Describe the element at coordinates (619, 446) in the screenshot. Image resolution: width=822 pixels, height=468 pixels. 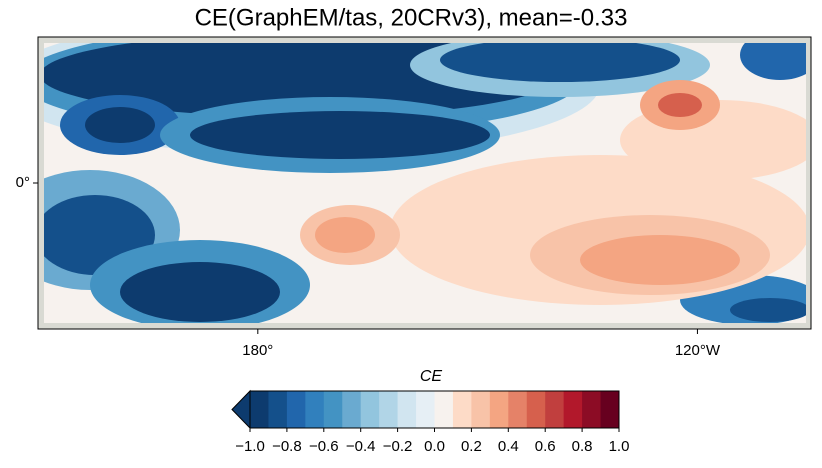
I see `colorbar-tick-label: 1.0` at that location.